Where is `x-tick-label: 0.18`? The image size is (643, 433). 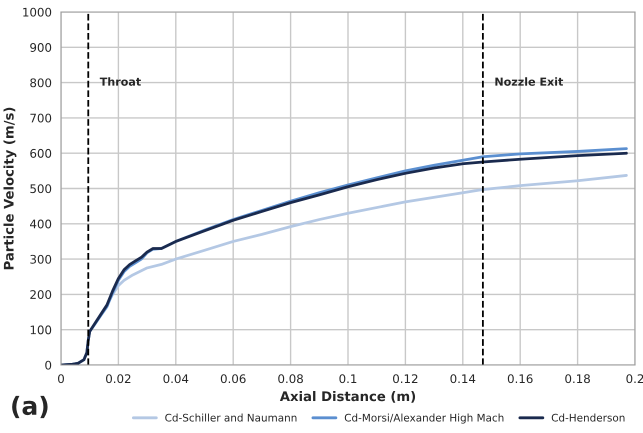 x-tick-label: 0.18 is located at coordinates (577, 379).